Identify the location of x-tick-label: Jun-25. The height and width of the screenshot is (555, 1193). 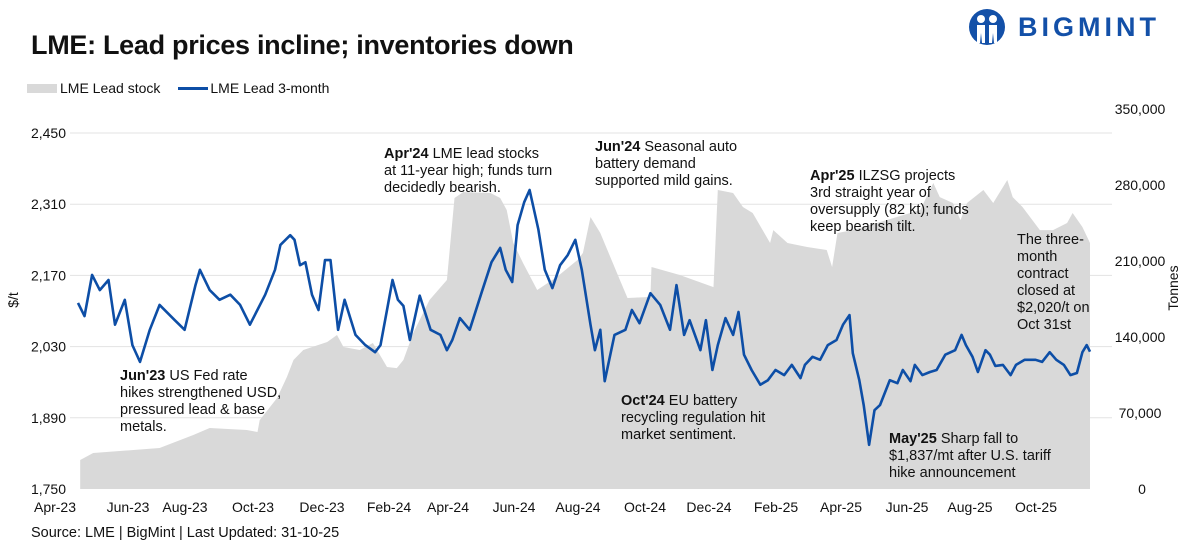
(907, 507).